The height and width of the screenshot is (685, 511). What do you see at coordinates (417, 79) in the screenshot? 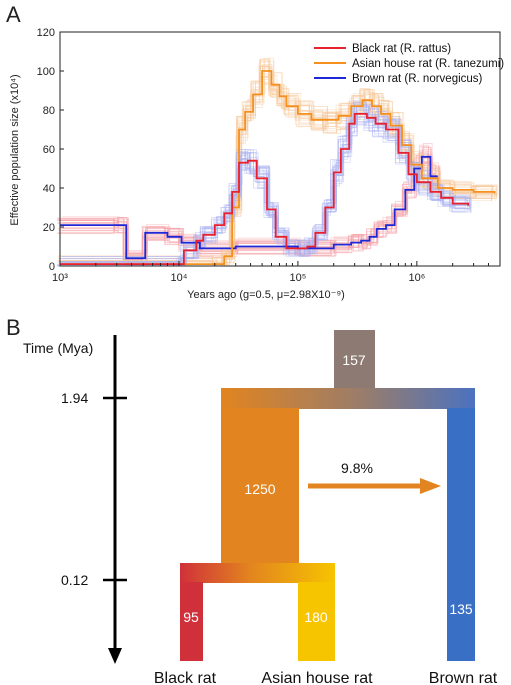
I see `legend-label-brown-rat: Brown rat (R. norvegicus)` at bounding box center [417, 79].